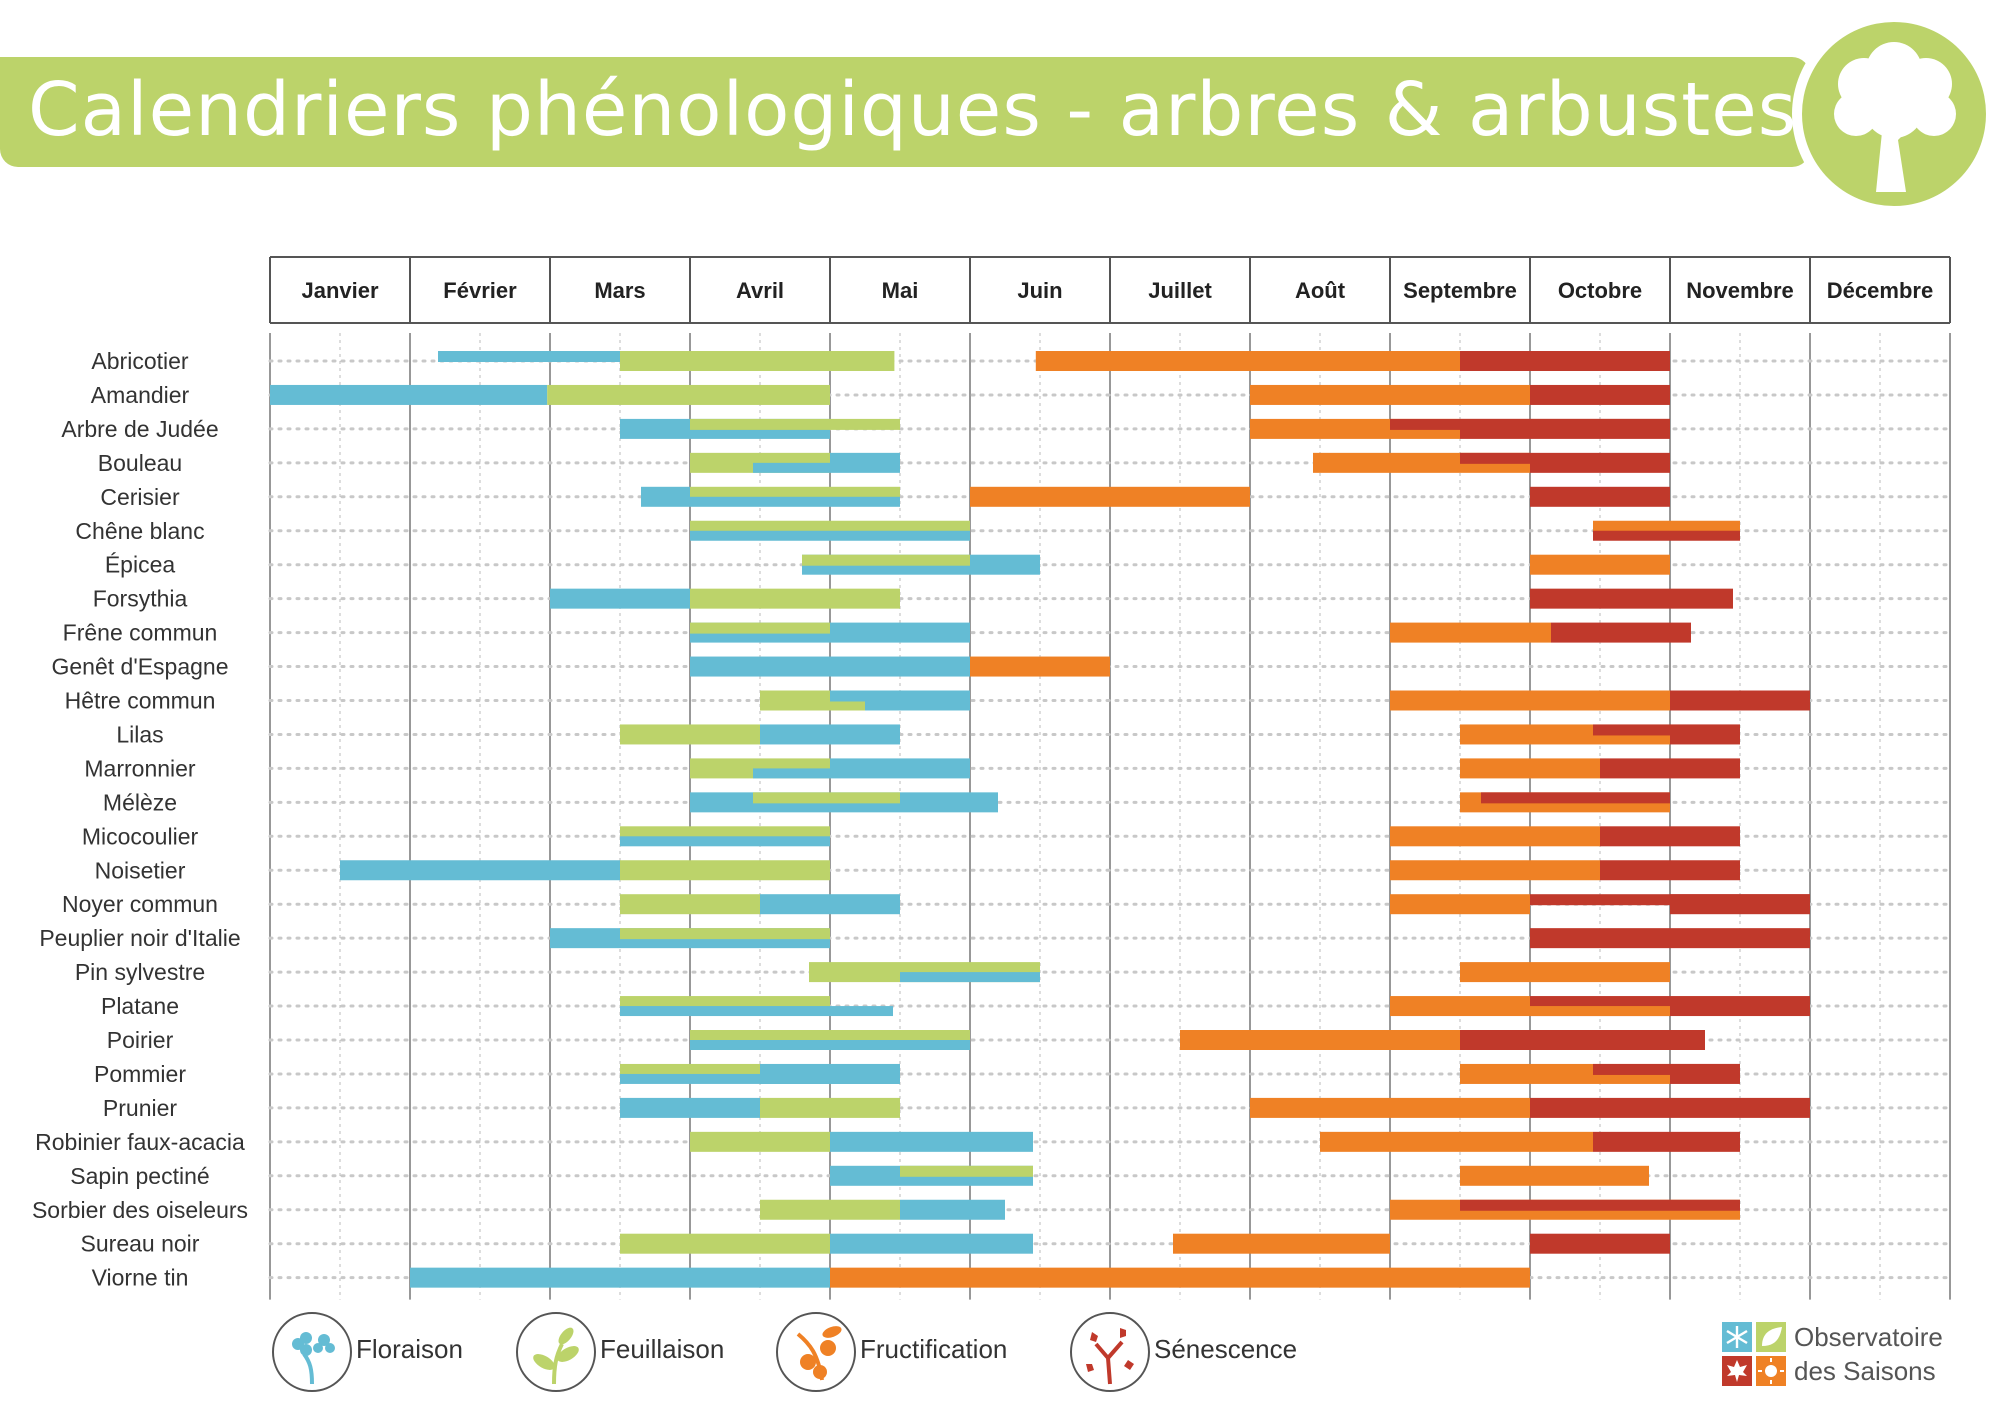  I want to click on species-label: Prunier, so click(140, 1108).